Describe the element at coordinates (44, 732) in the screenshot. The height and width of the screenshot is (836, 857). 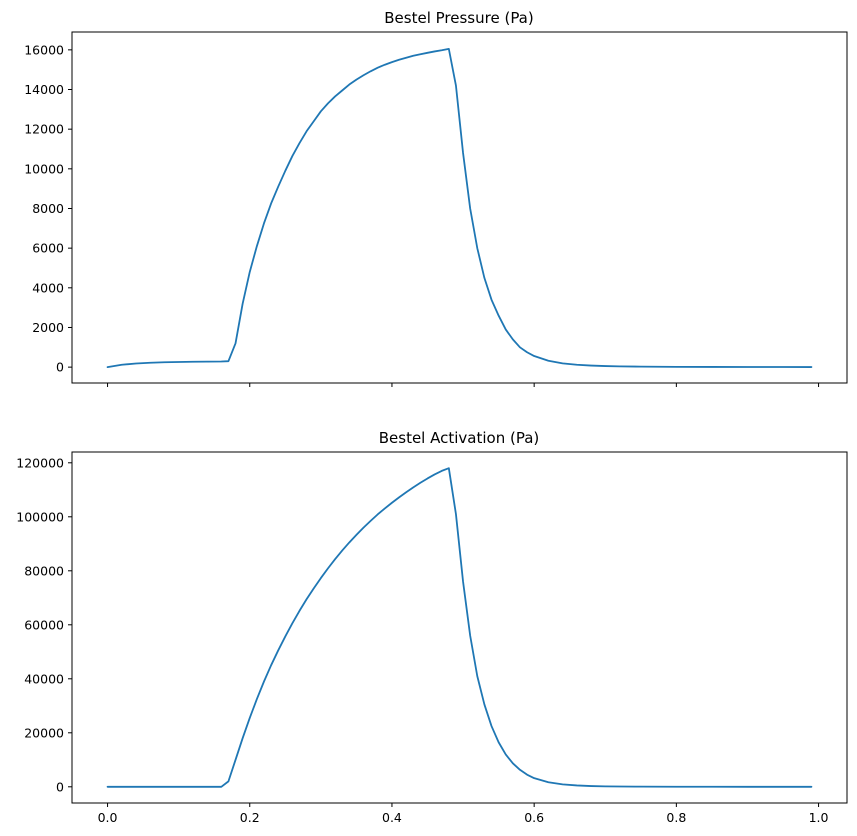
I see `activation-y-tick-label: 20000` at that location.